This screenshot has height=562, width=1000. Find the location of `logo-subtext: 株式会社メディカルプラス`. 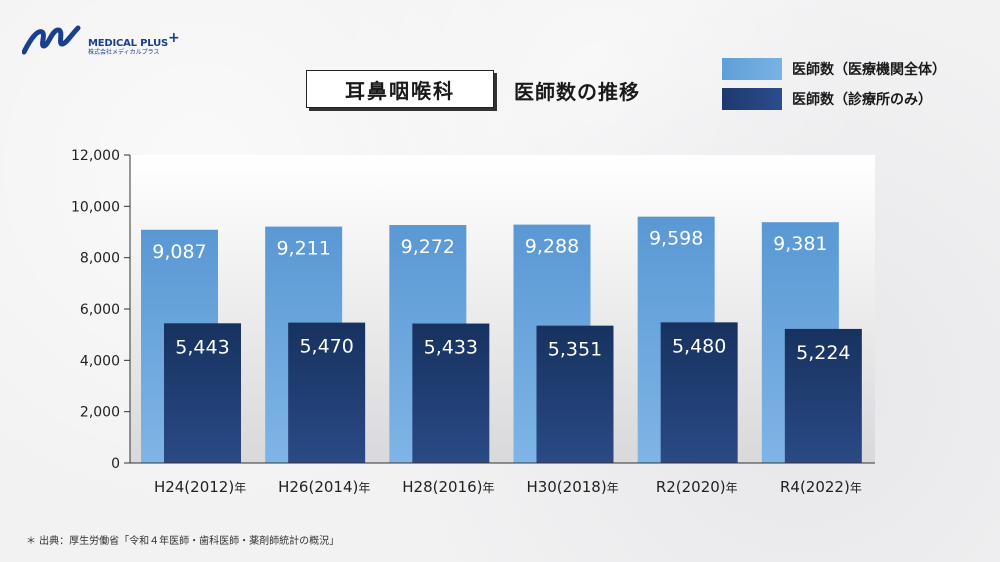

logo-subtext: 株式会社メディカルプラス is located at coordinates (124, 52).